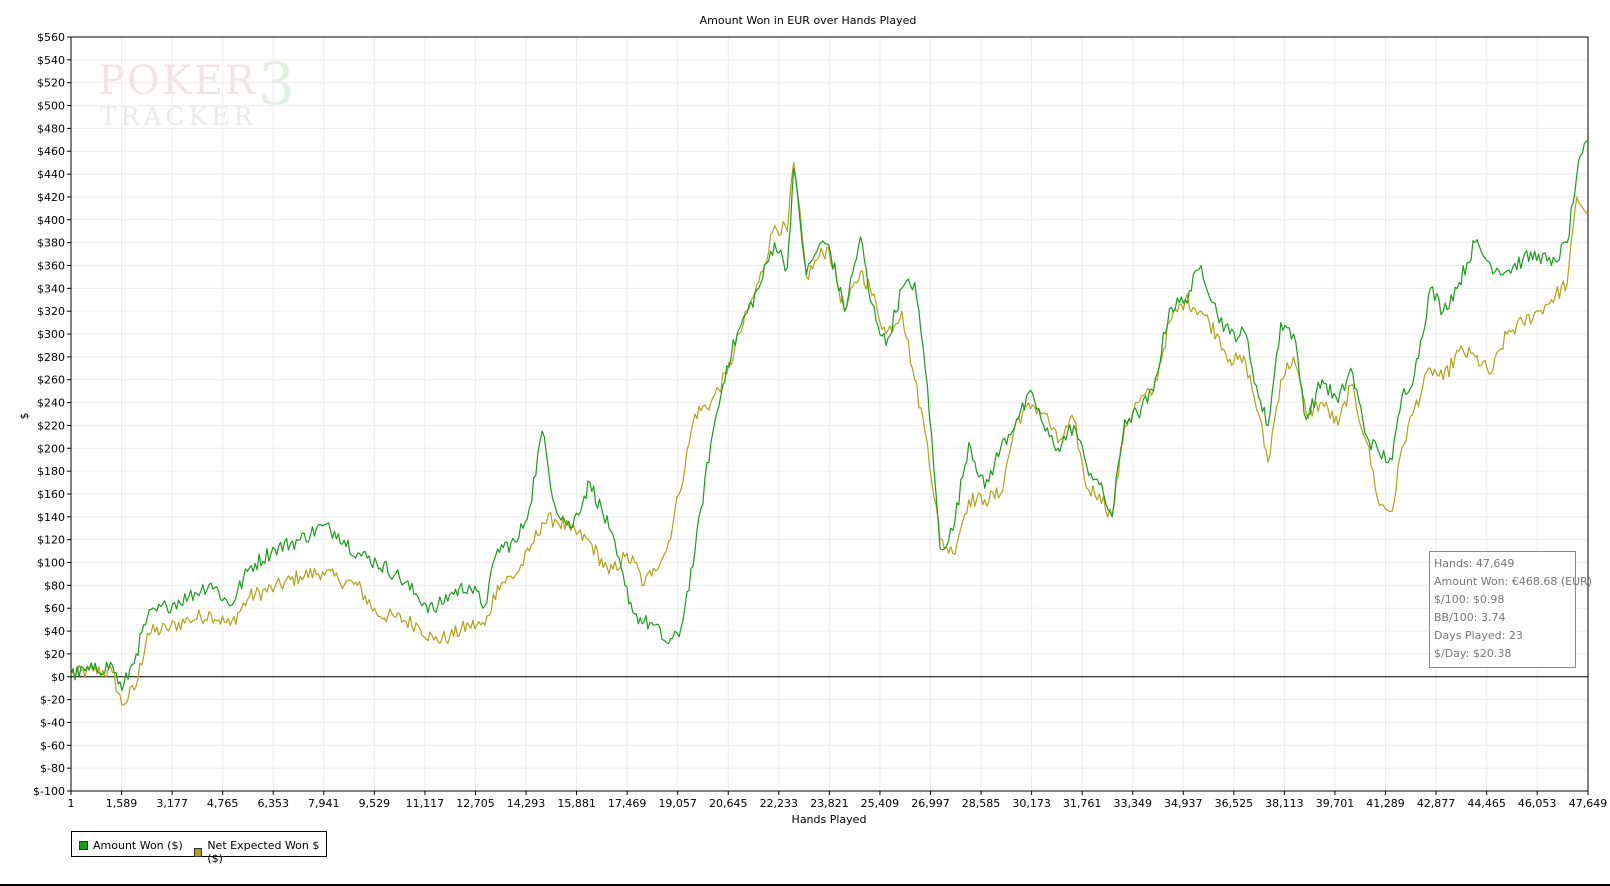 The height and width of the screenshot is (886, 1610). I want to click on y-tick-label: $60, so click(54, 608).